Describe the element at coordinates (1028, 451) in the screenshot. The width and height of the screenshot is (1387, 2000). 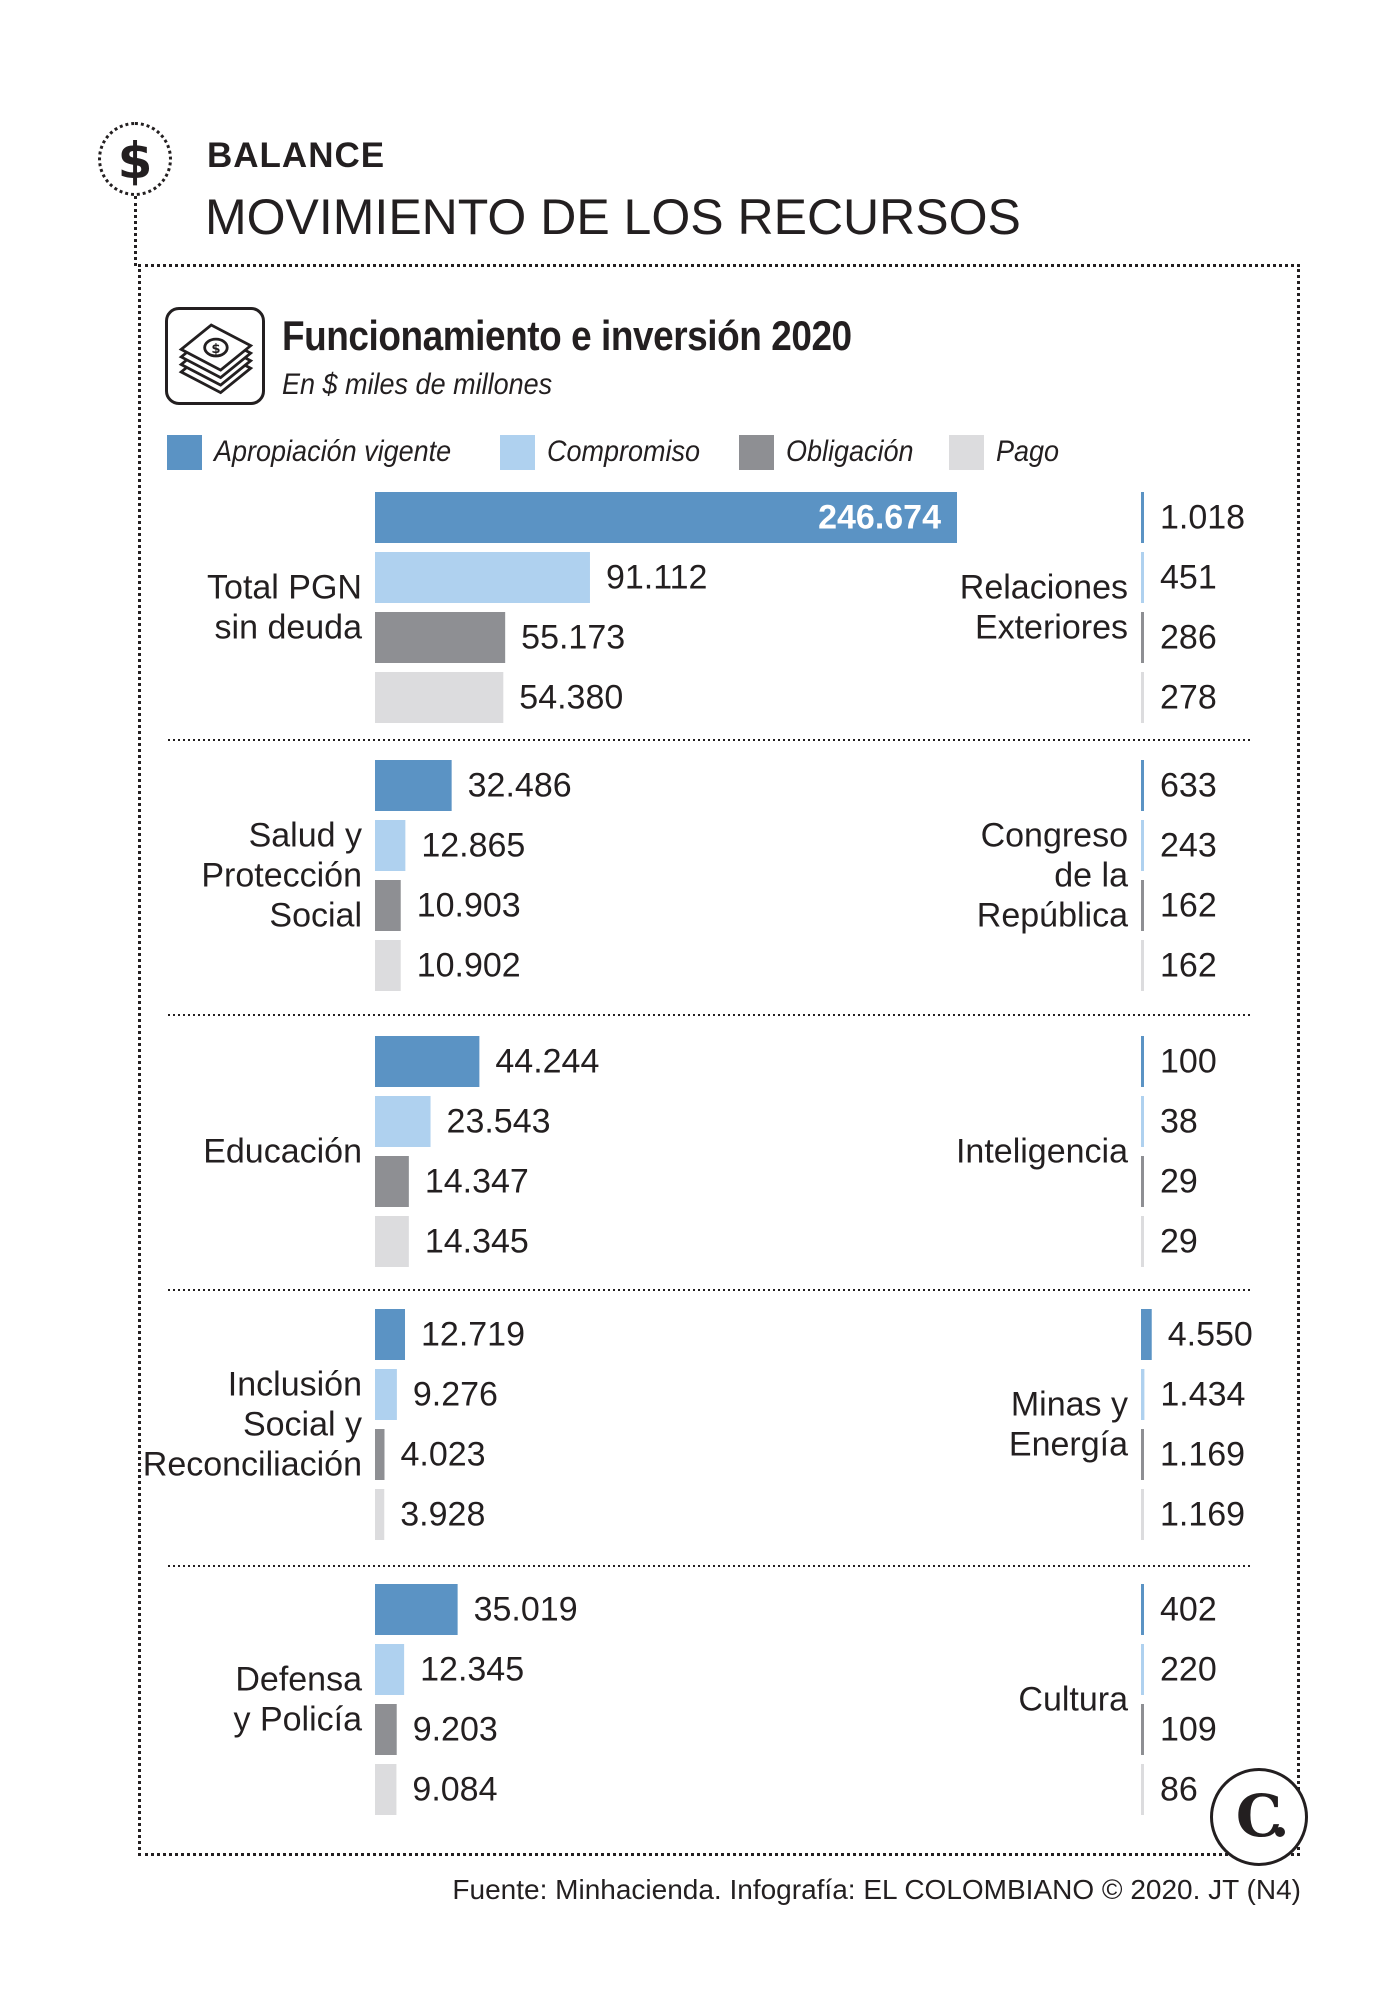
I see `legend-label: Pago` at that location.